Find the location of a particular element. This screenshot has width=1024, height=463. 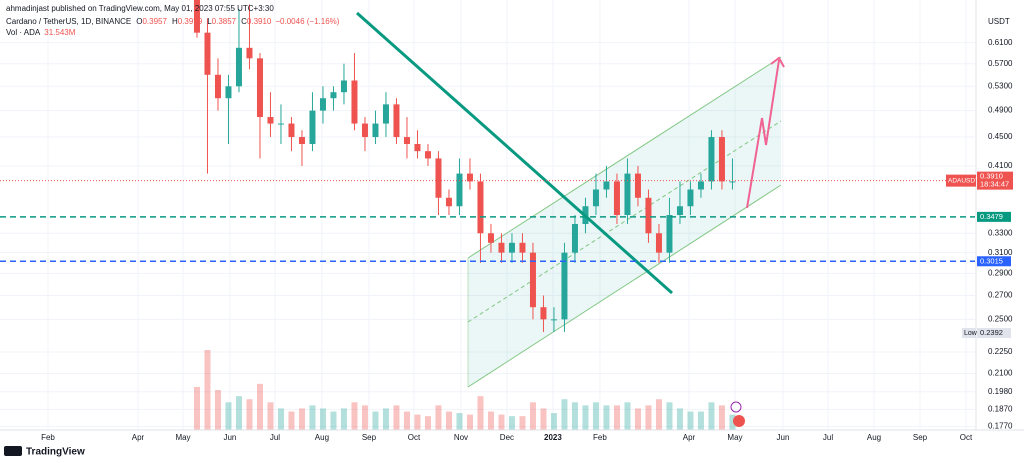

earnings-icon is located at coordinates (739, 421).